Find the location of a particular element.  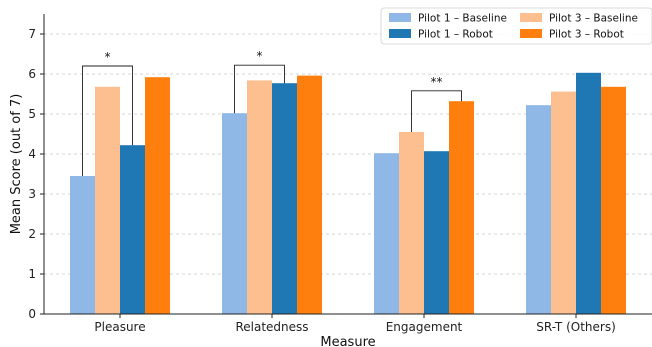

y-tick-label: 3 is located at coordinates (32, 194).